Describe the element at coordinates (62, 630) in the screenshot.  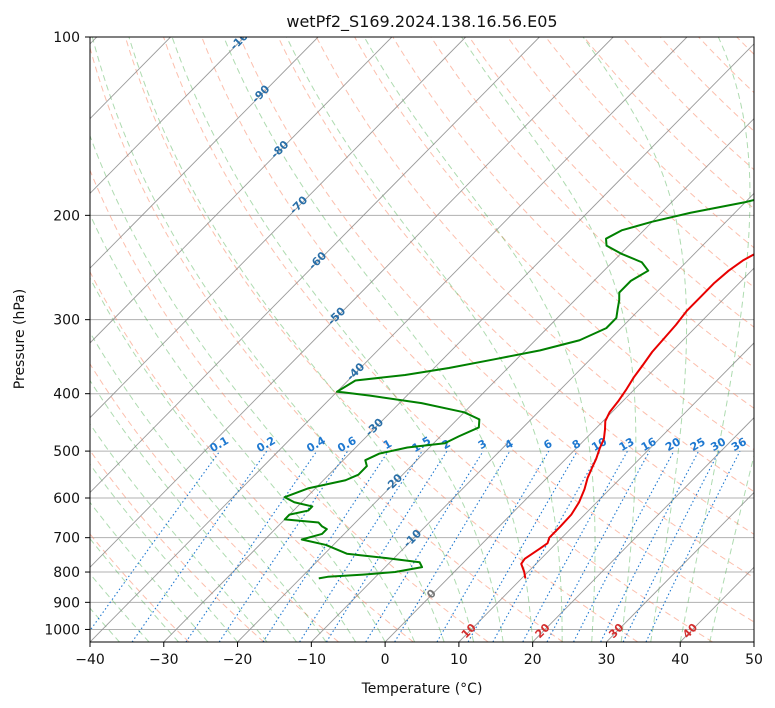
I see `y-tick-label: 1000` at that location.